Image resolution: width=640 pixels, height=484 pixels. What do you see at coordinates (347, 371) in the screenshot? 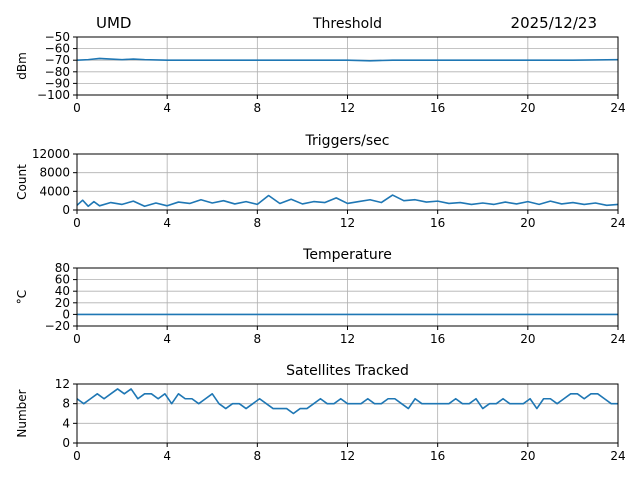
I see `chart-title: Satellites Tracked` at bounding box center [347, 371].